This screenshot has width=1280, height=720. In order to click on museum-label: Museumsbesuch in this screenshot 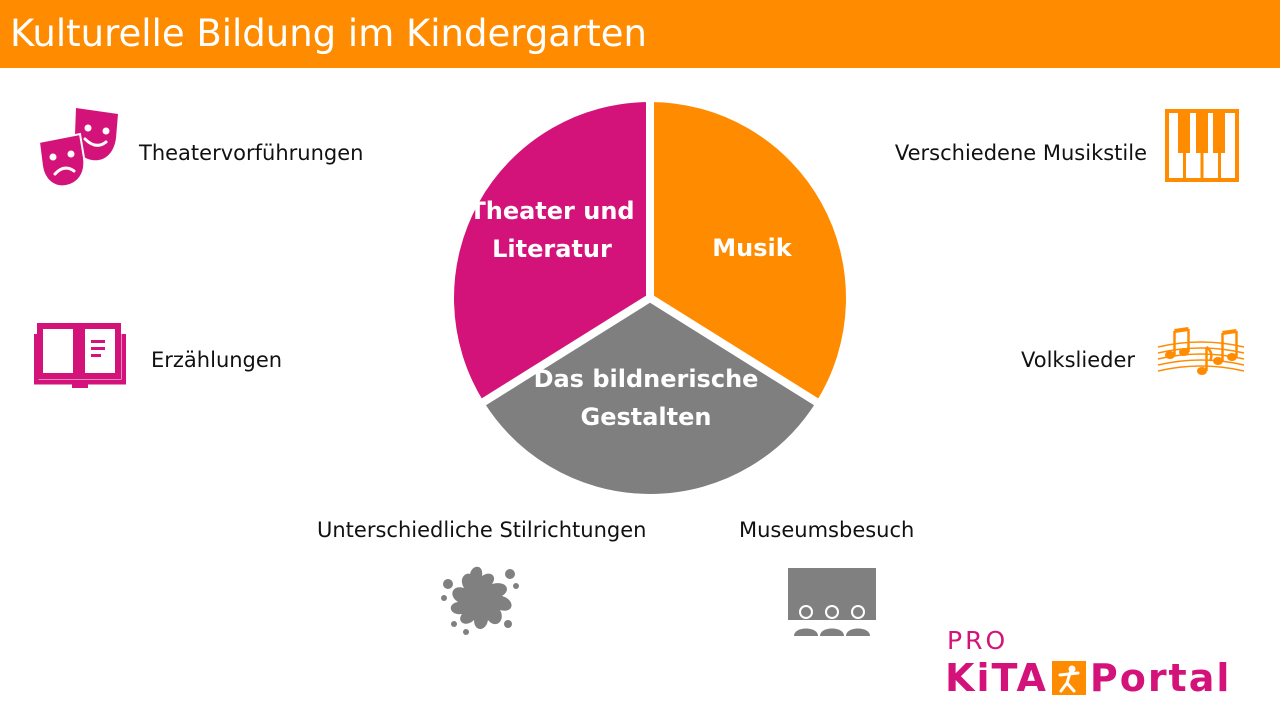, I will do `click(827, 530)`.